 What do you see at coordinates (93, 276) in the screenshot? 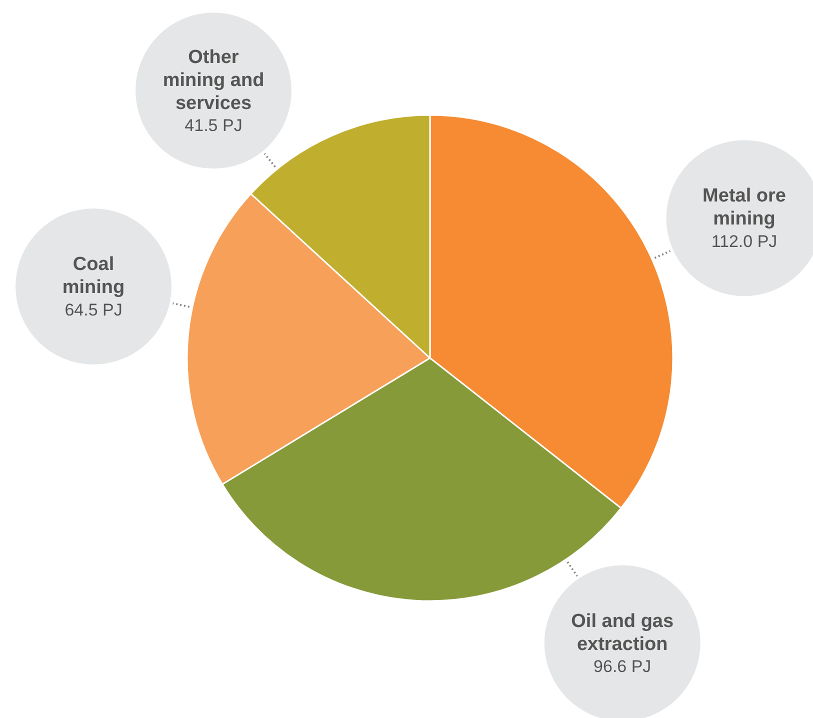
I see `slice-label: Coal mining` at bounding box center [93, 276].